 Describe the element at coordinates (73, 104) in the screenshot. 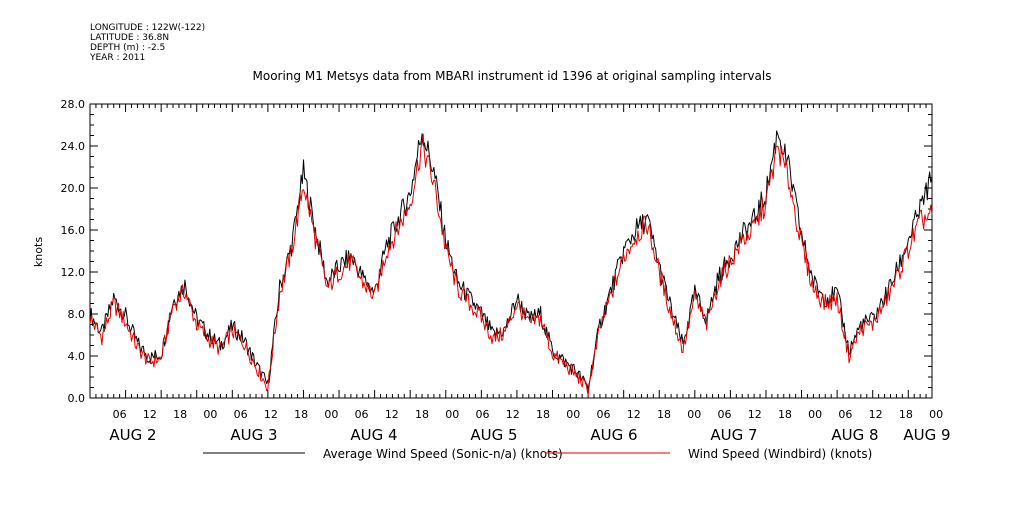

I see `y-tick-label: 28.0` at that location.